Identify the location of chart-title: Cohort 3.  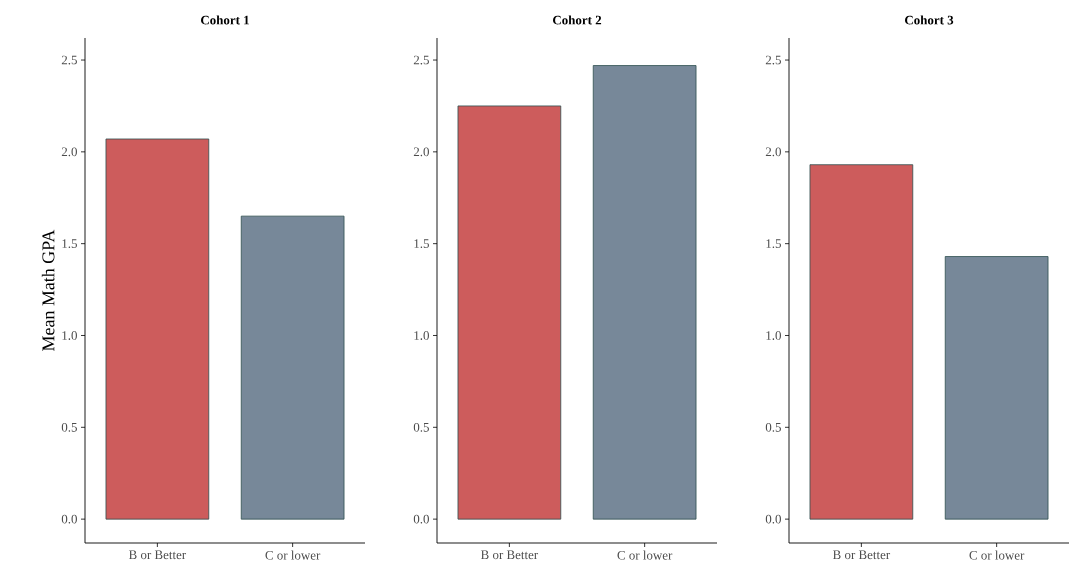
(929, 20).